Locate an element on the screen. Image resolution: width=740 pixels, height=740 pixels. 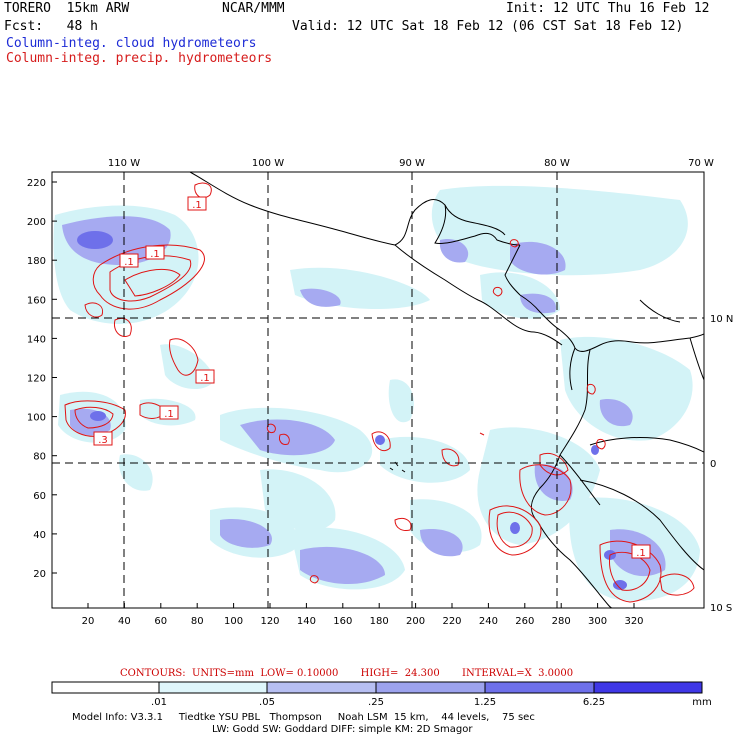
y-tick-label: 200 is located at coordinates (36, 222).